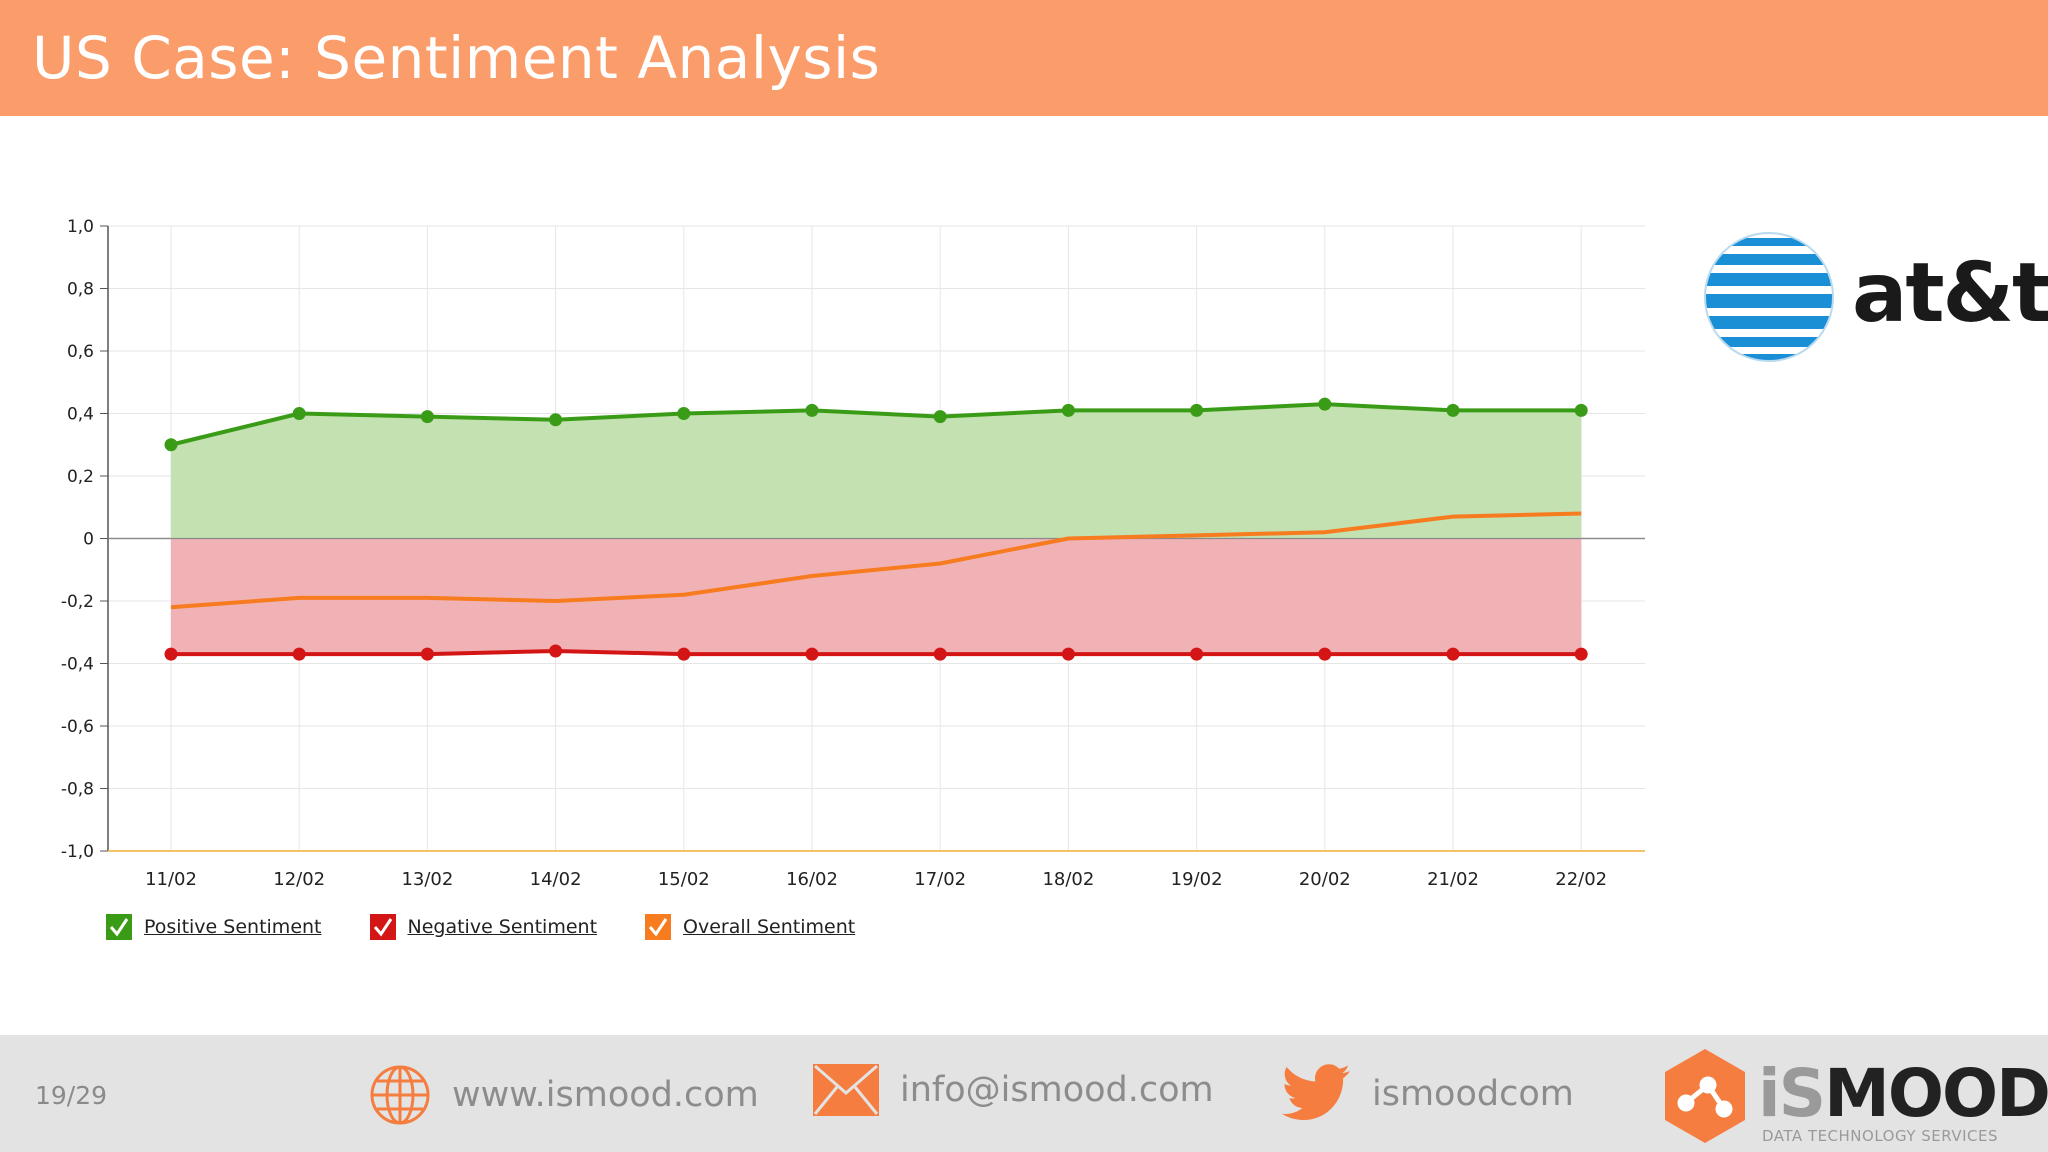 This screenshot has height=1152, width=2048. I want to click on positive-sentiment-line, so click(876, 424).